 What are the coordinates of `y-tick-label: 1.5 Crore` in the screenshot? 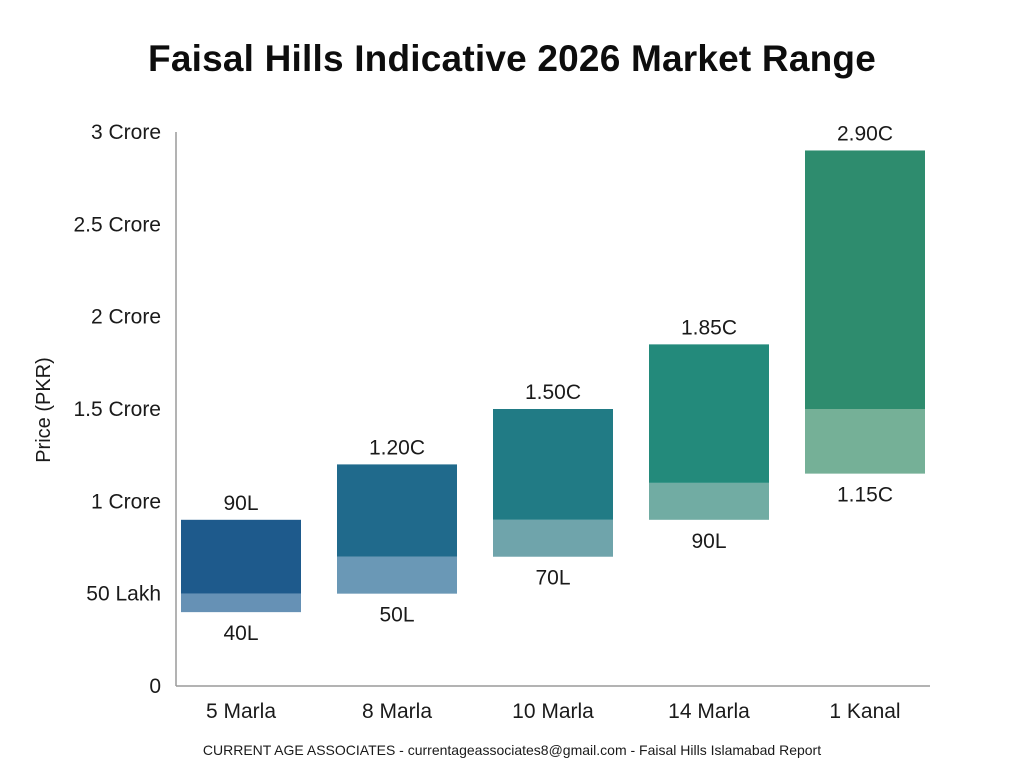 It's located at (117, 409).